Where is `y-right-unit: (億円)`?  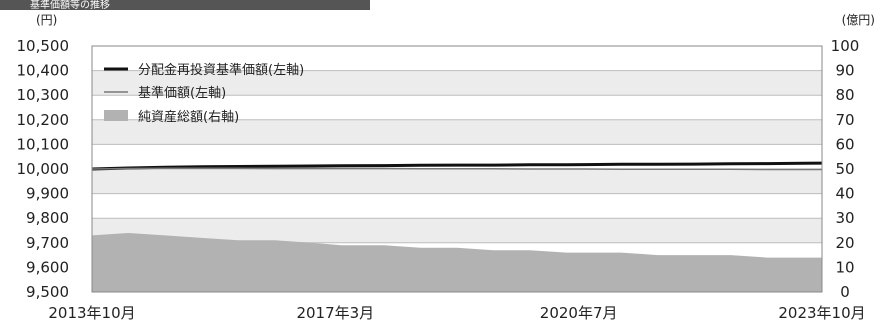
y-right-unit: (億円) is located at coordinates (858, 20).